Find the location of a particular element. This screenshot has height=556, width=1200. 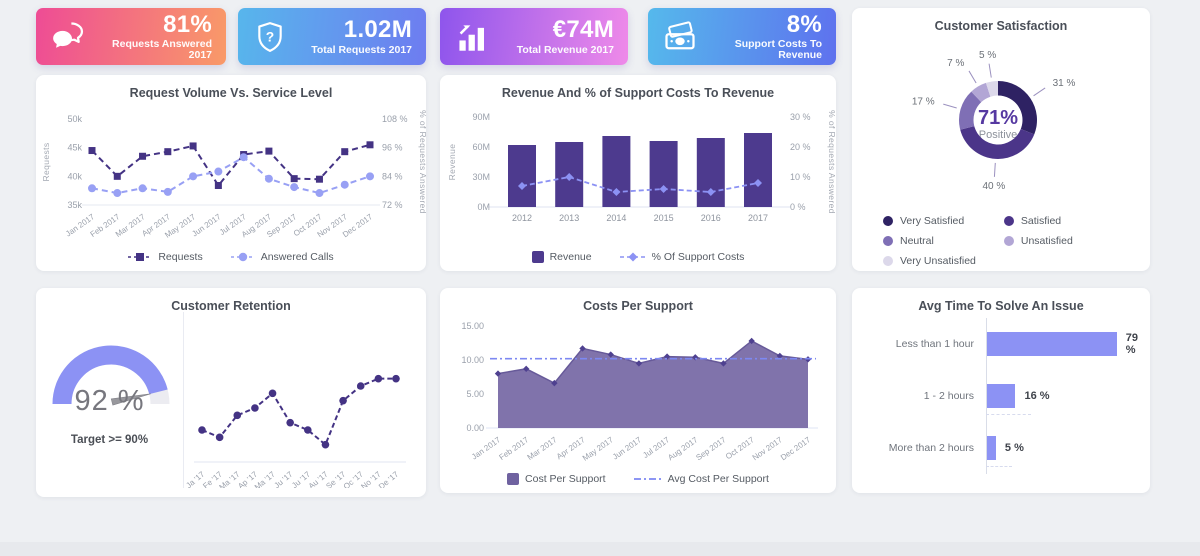

legend-label: Very Unsatisfied is located at coordinates (938, 261).